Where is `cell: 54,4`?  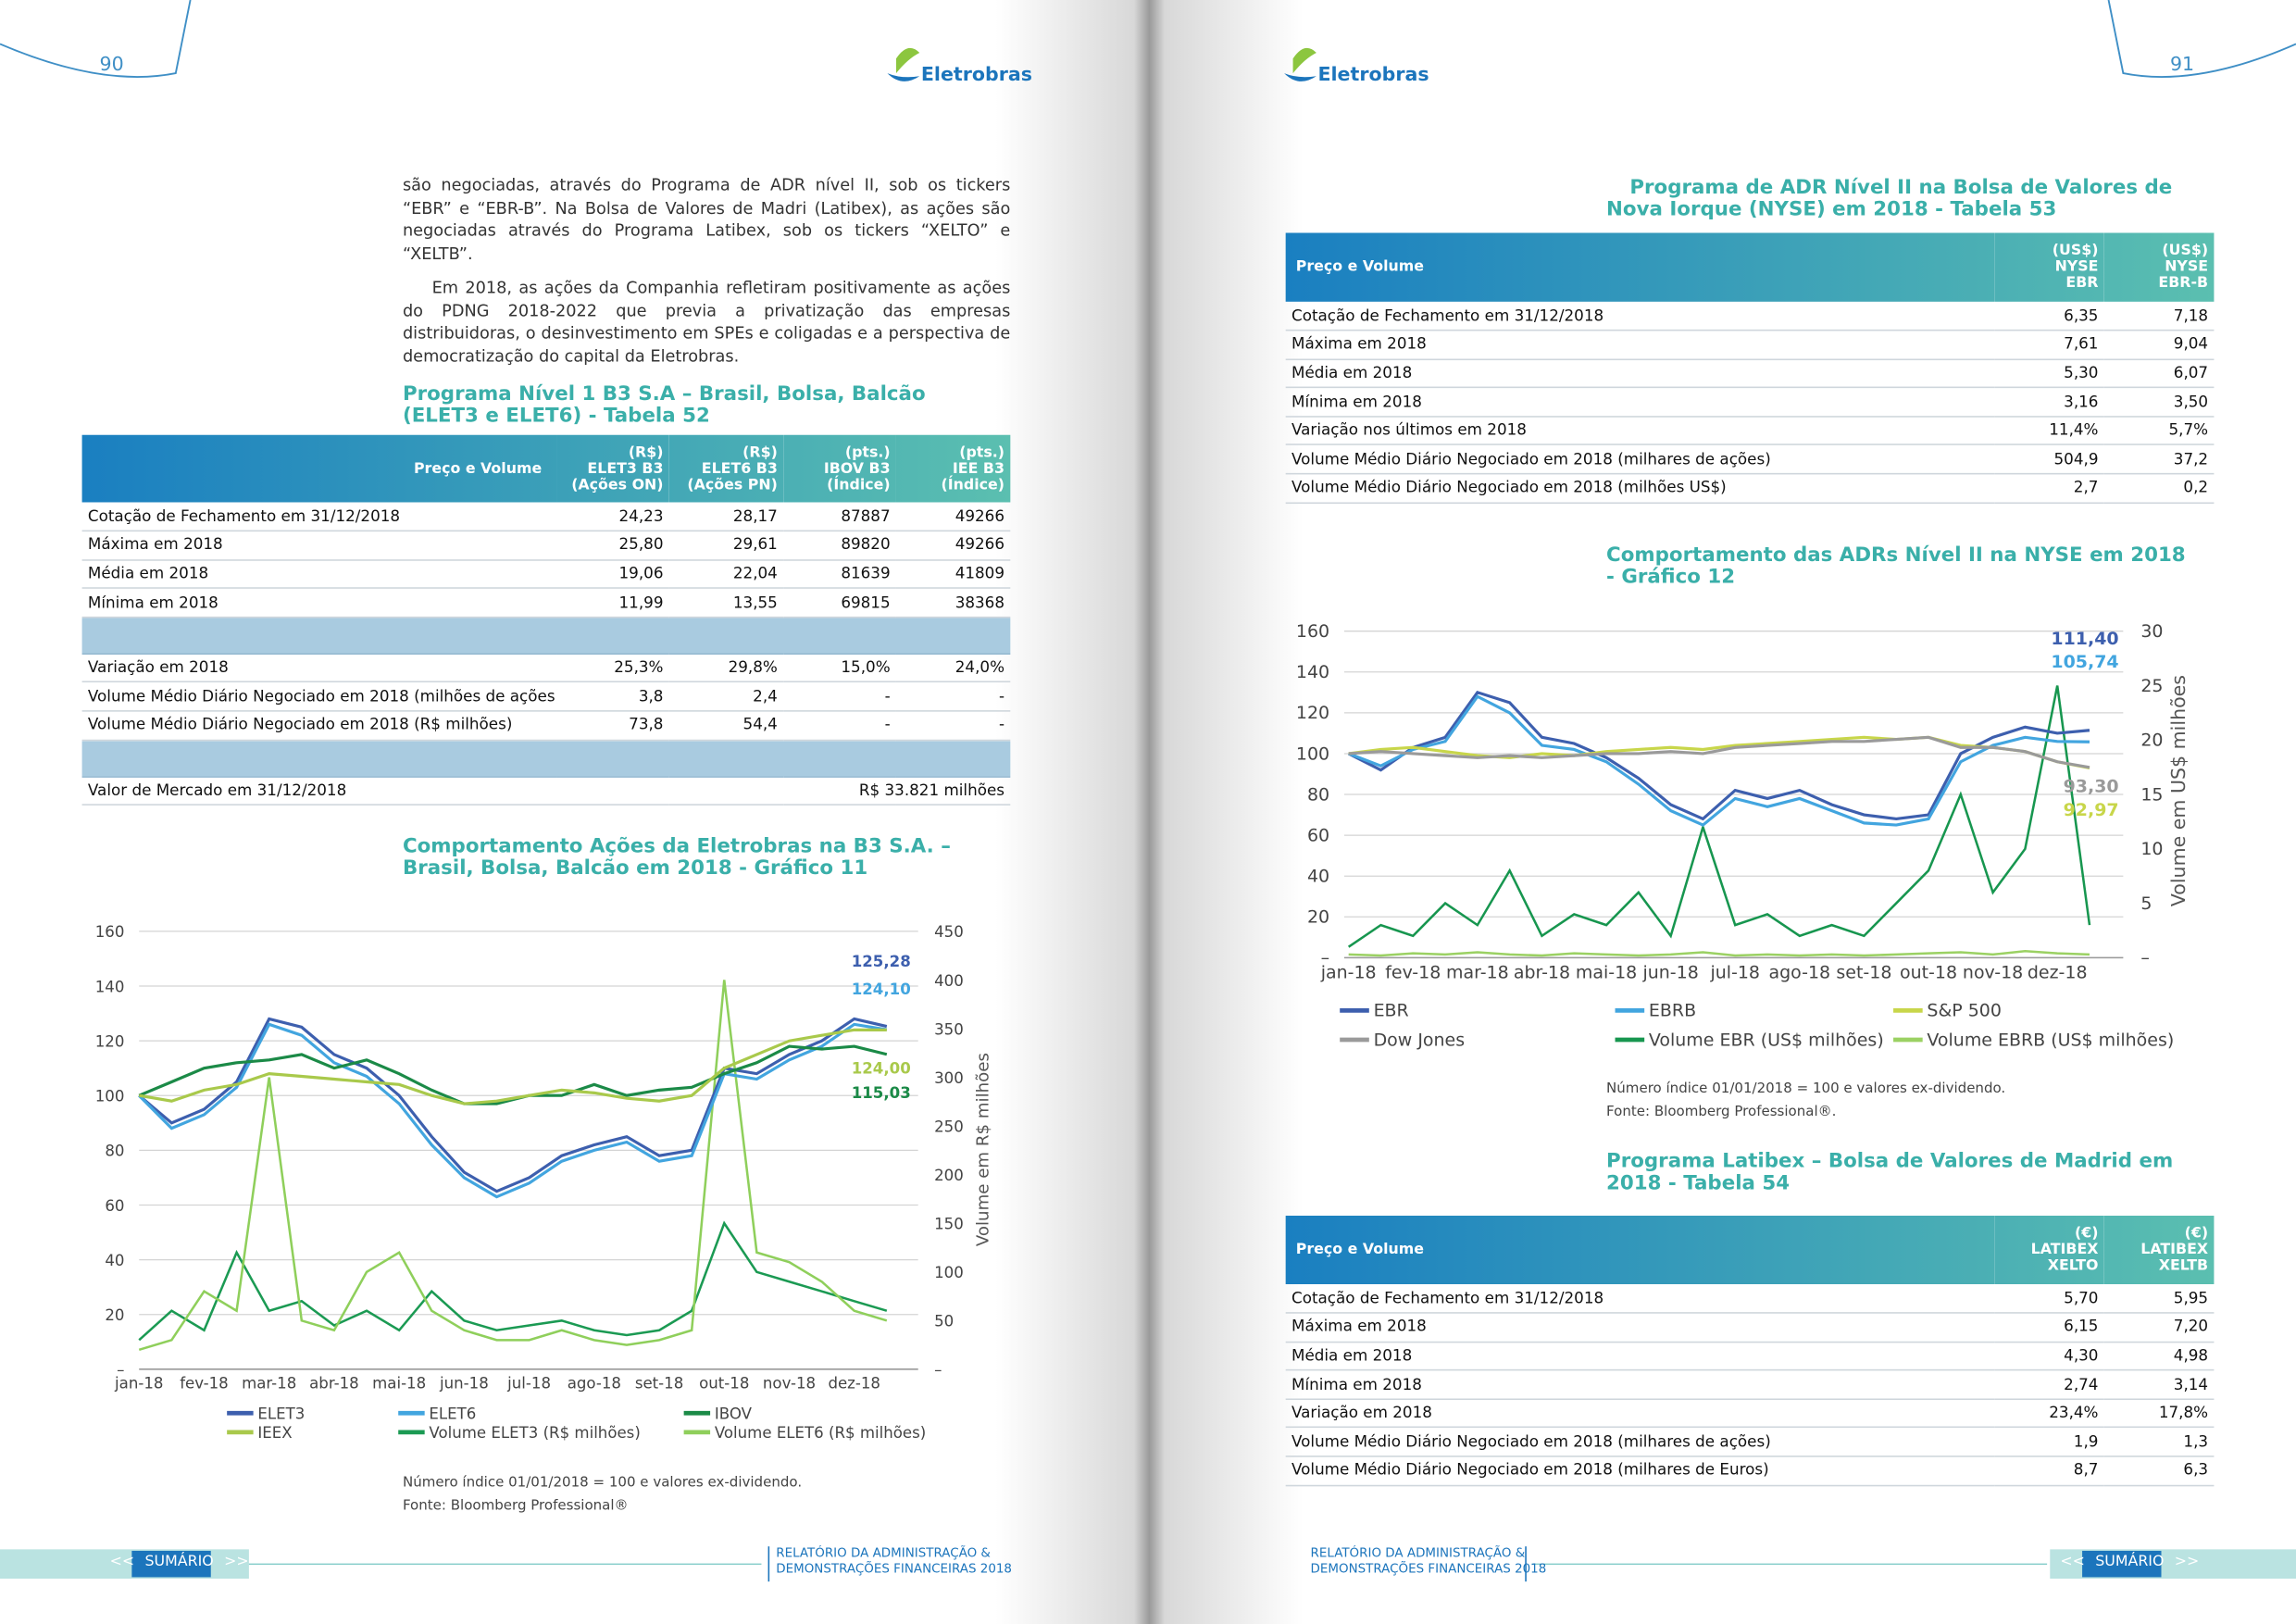
cell: 54,4 is located at coordinates (726, 725).